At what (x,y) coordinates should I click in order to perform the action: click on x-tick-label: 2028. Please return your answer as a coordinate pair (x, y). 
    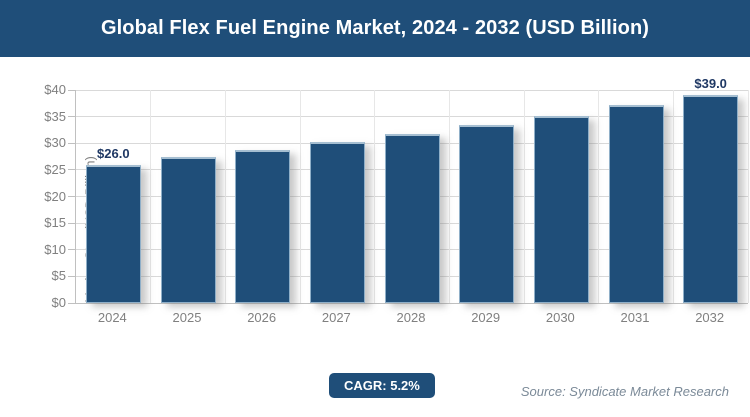
    Looking at the image, I should click on (411, 317).